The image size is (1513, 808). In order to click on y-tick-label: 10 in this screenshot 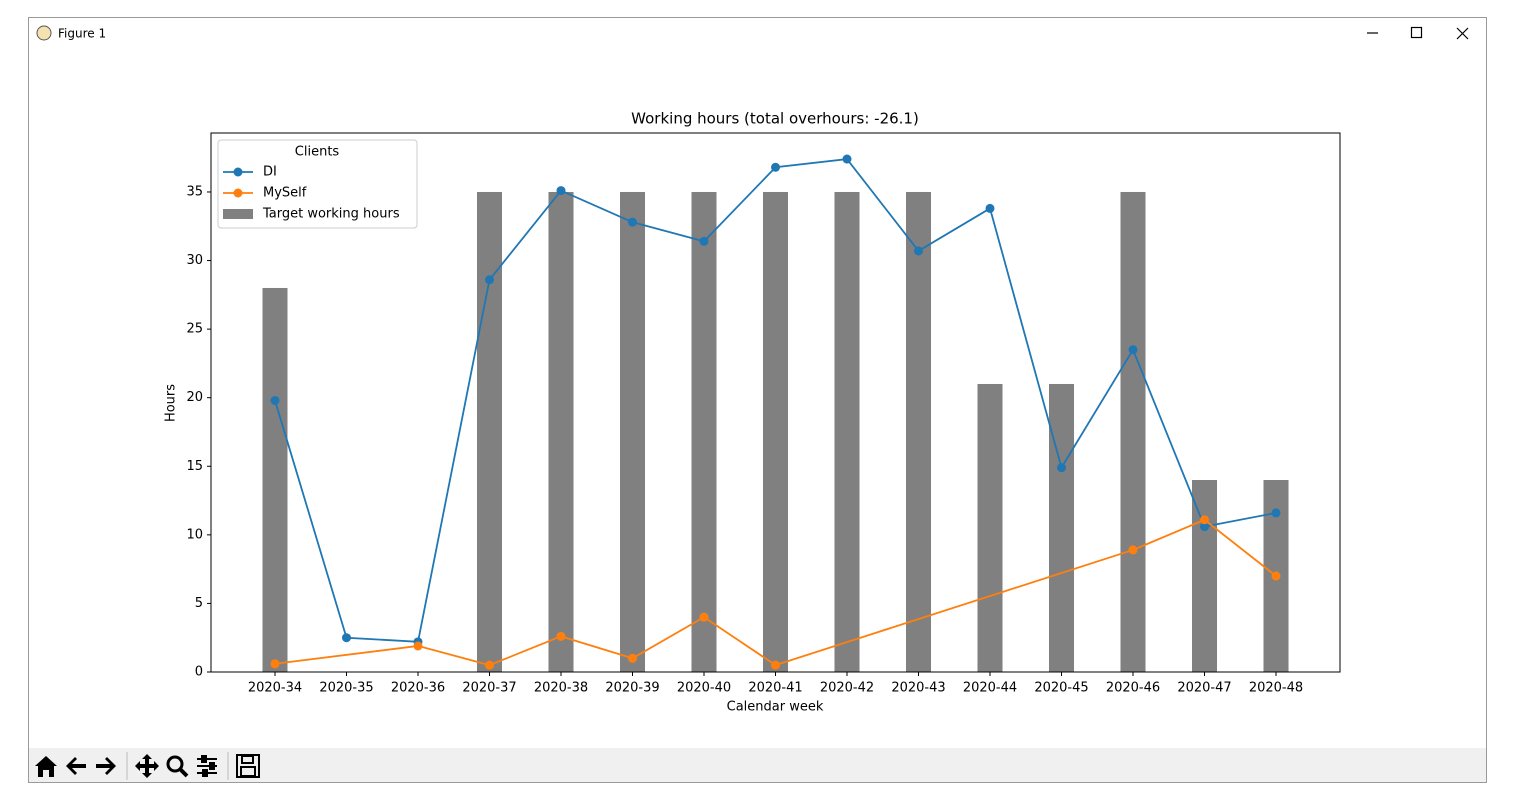, I will do `click(194, 534)`.